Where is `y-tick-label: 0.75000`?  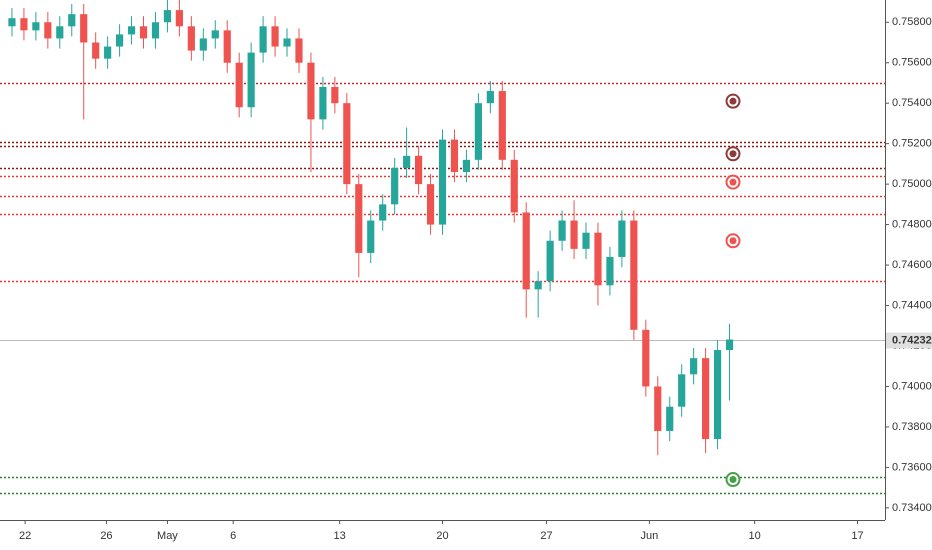 y-tick-label: 0.75000 is located at coordinates (912, 184).